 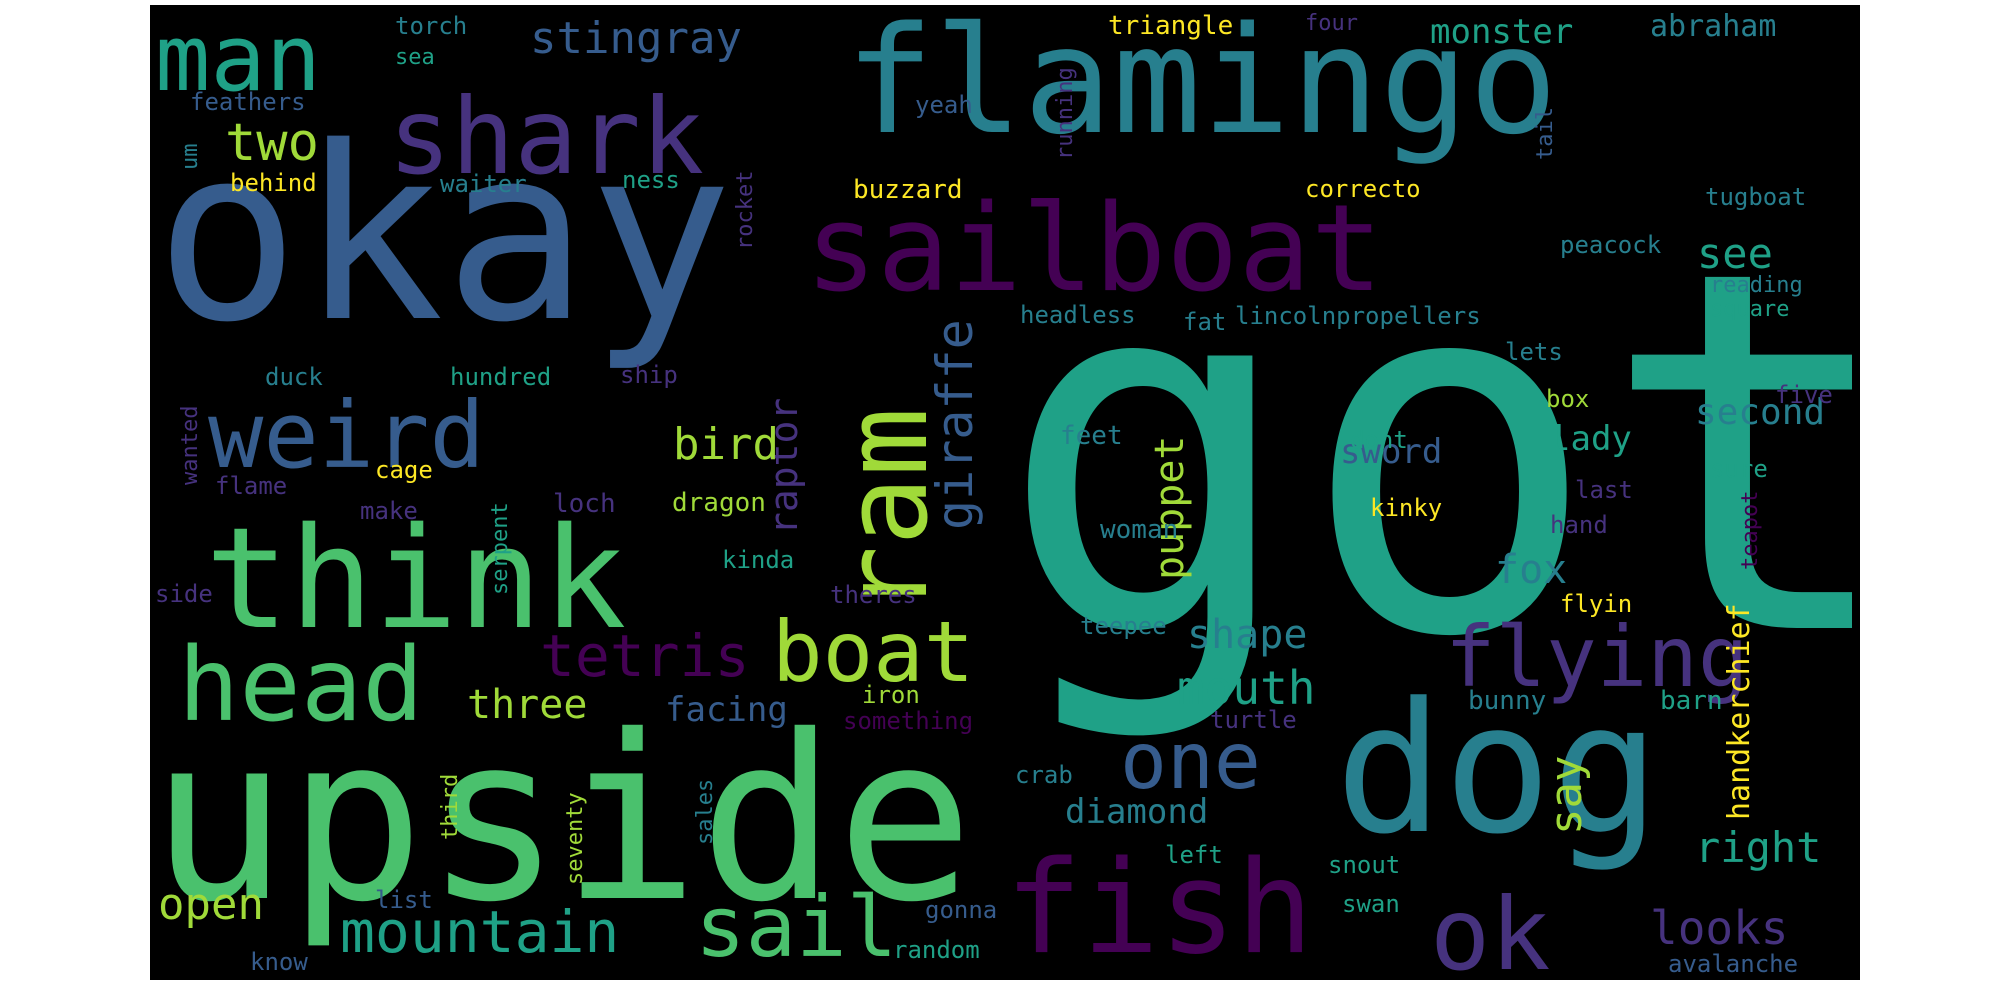 I want to click on word-running: running, so click(x=1065, y=113).